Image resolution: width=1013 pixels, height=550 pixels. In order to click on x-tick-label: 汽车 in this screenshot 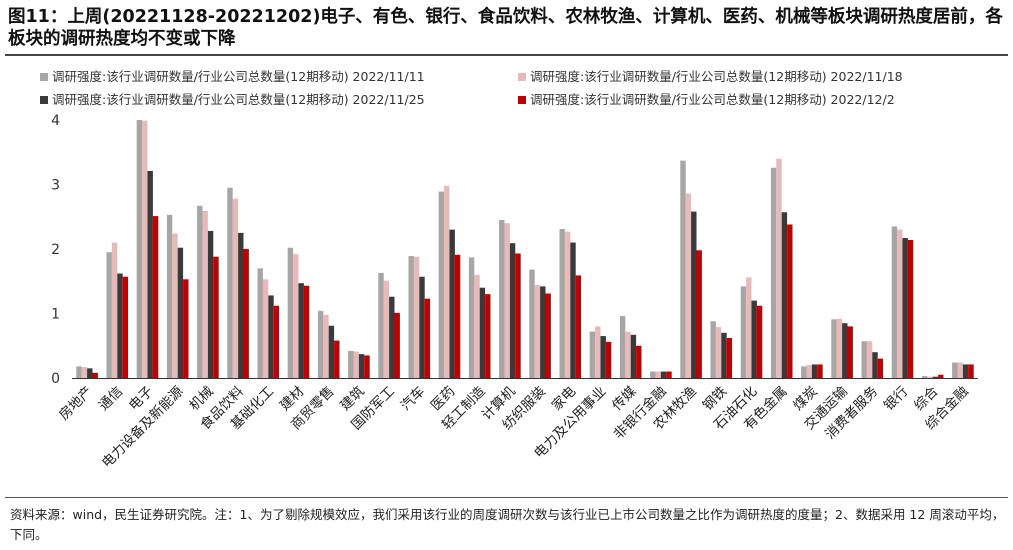, I will do `click(412, 398)`.